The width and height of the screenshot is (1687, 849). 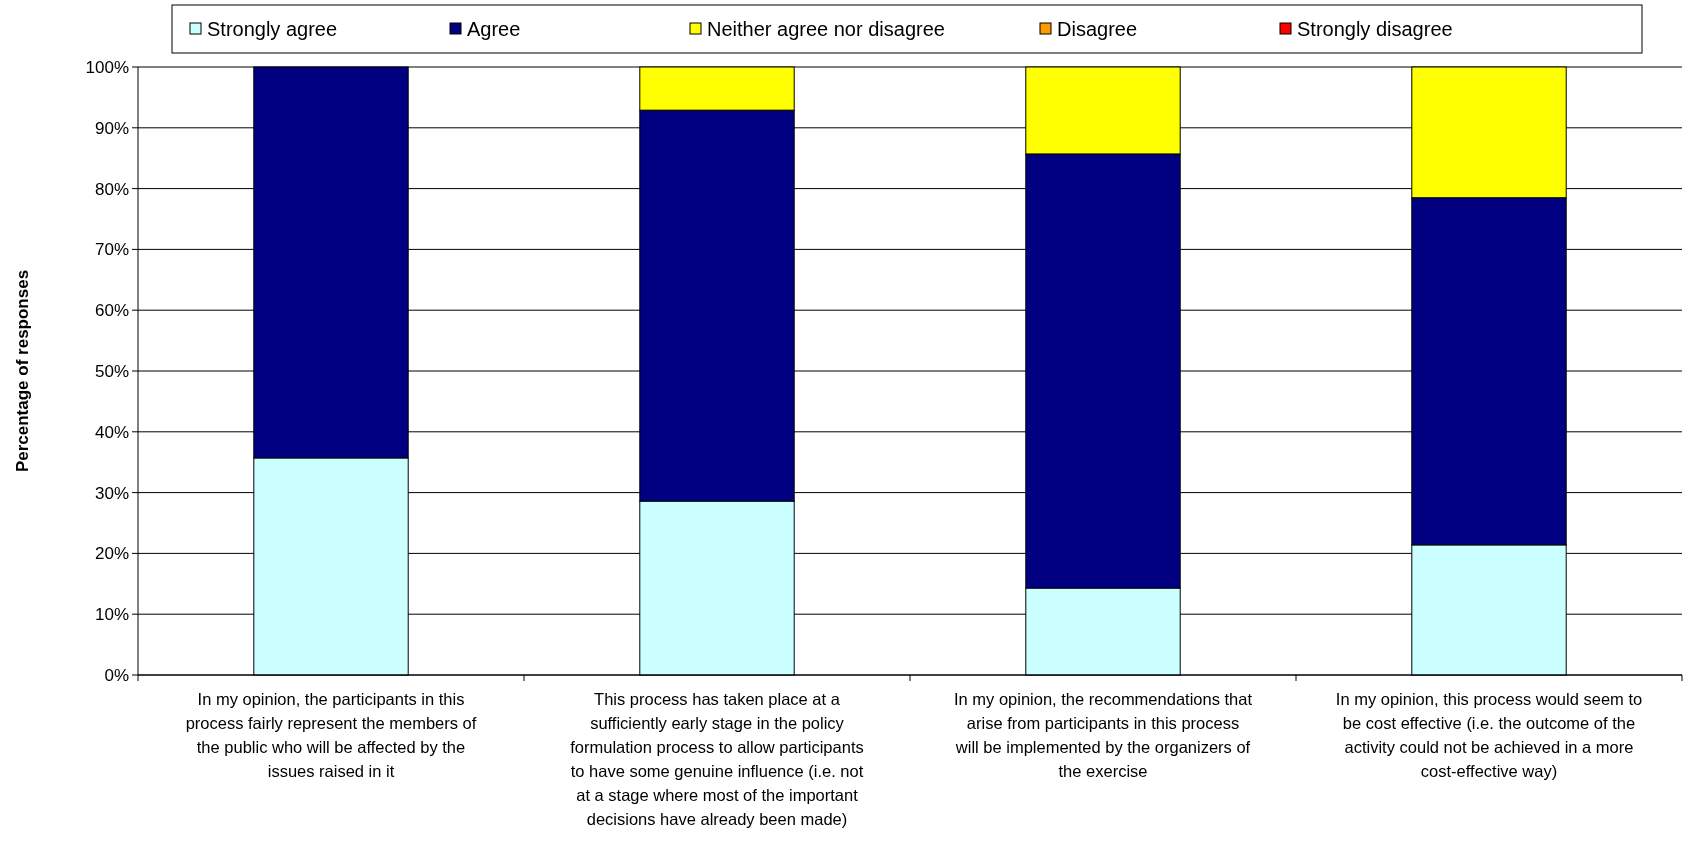 I want to click on y-tick-label: 10%, so click(x=111, y=615).